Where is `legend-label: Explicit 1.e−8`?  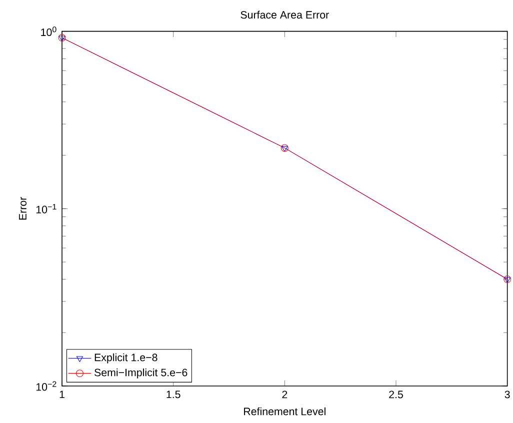
legend-label: Explicit 1.e−8 is located at coordinates (126, 358).